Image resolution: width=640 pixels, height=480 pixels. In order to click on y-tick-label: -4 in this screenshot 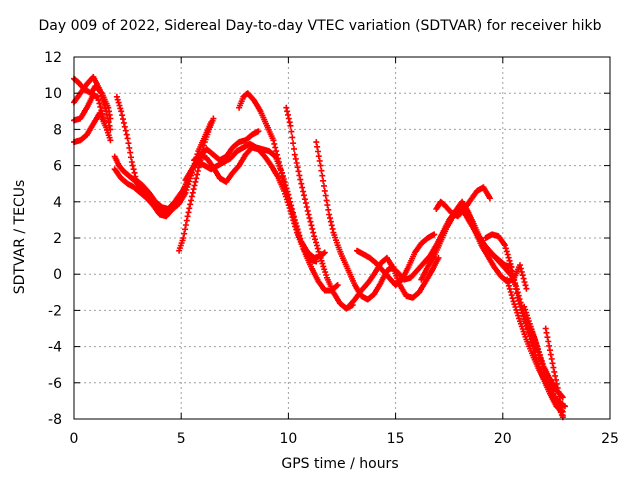, I will do `click(55, 348)`.